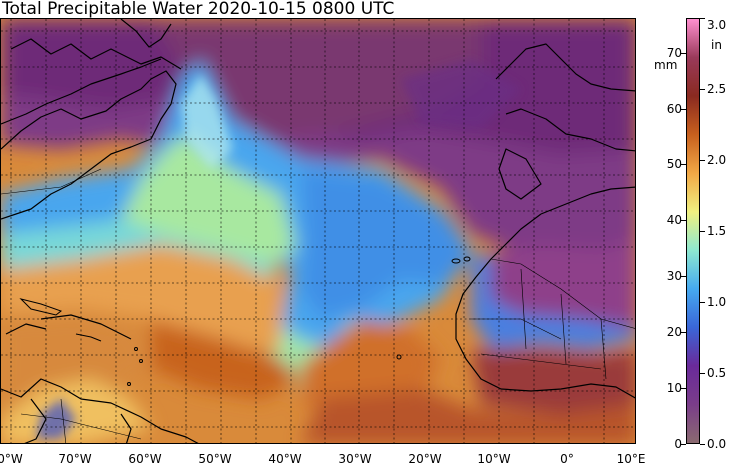 The height and width of the screenshot is (471, 747). Describe the element at coordinates (355, 459) in the screenshot. I see `lon-label: 30°W` at that location.